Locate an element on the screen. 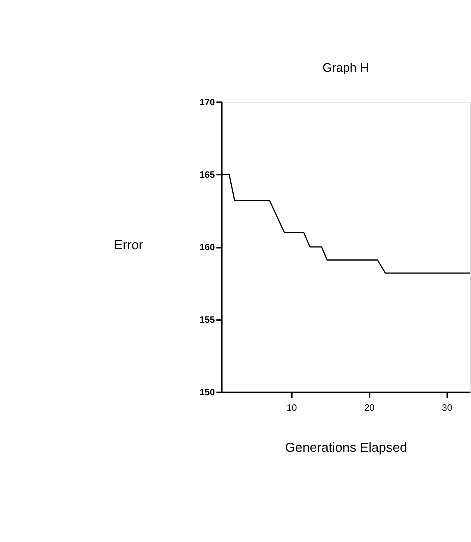  y-tick-label: 170 is located at coordinates (208, 103).